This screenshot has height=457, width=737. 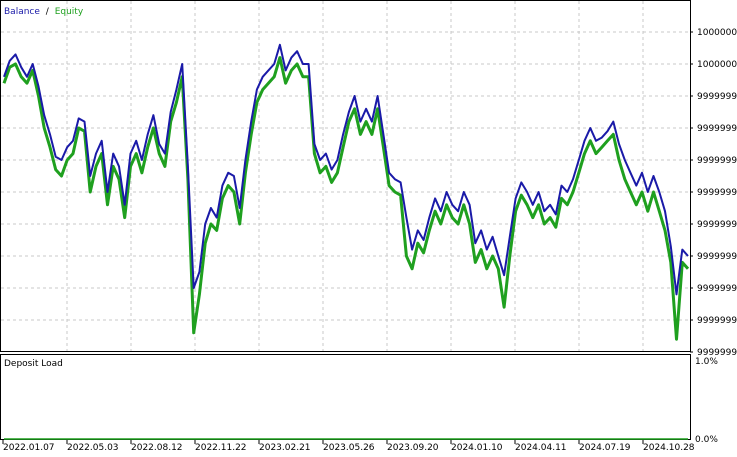 I want to click on x-tick-label: 2023.05.26, so click(x=349, y=448).